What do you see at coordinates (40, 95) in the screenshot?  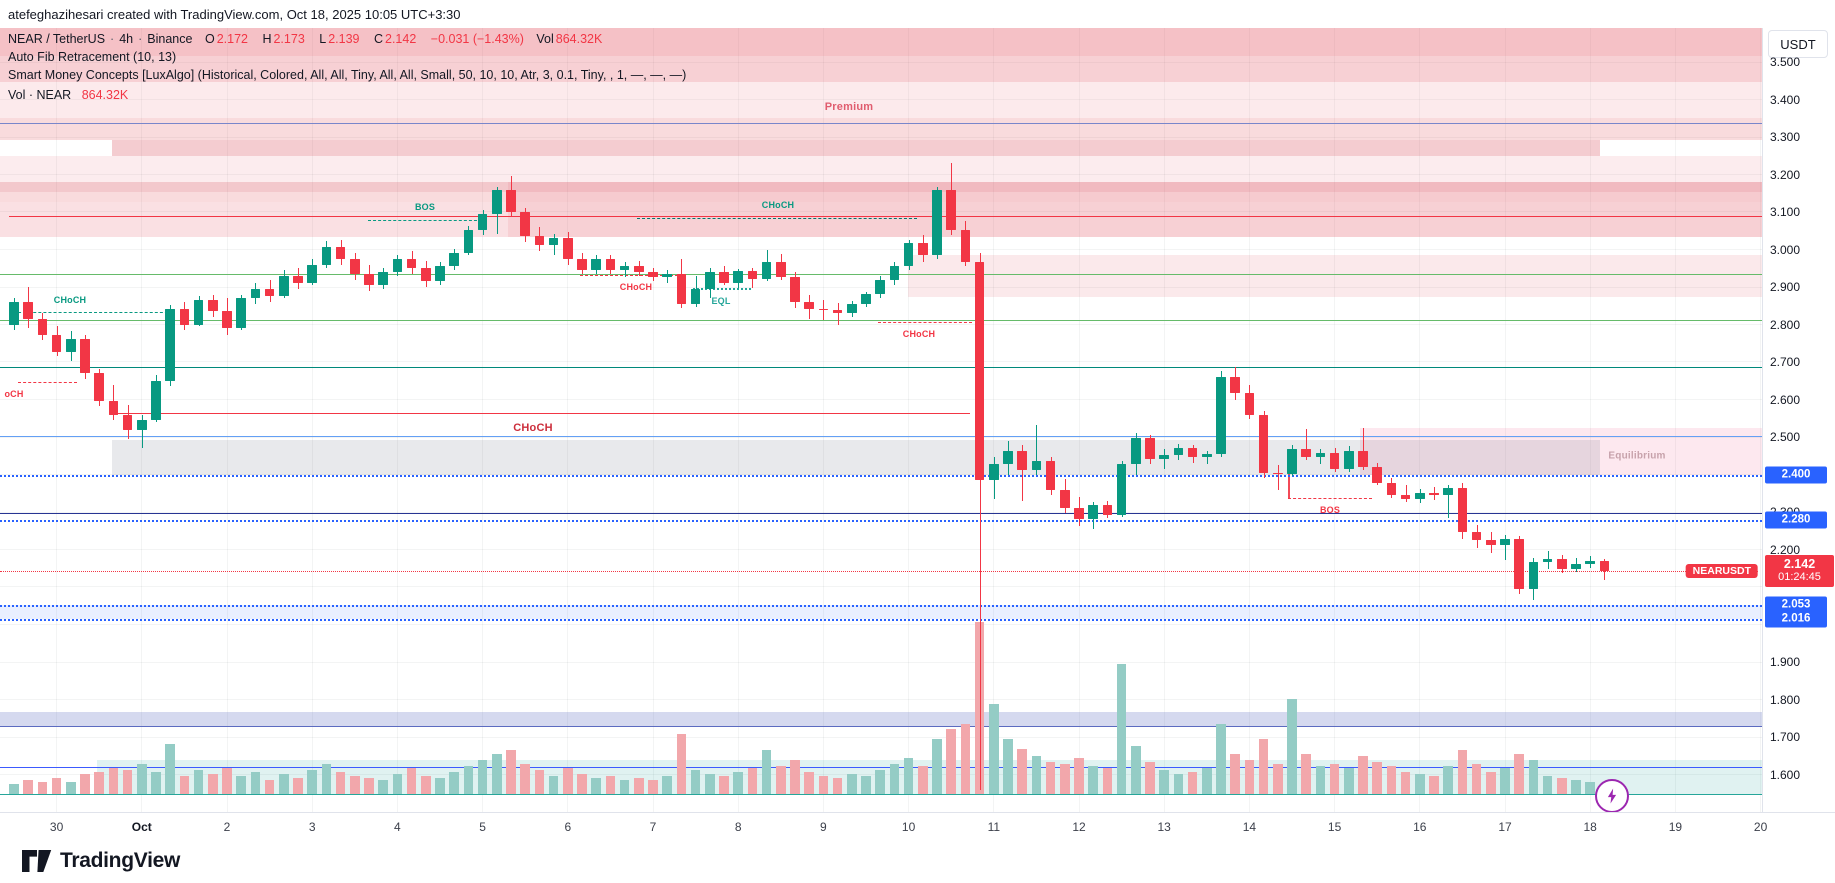 I see `indicator-volume-label: Vol · NEAR` at bounding box center [40, 95].